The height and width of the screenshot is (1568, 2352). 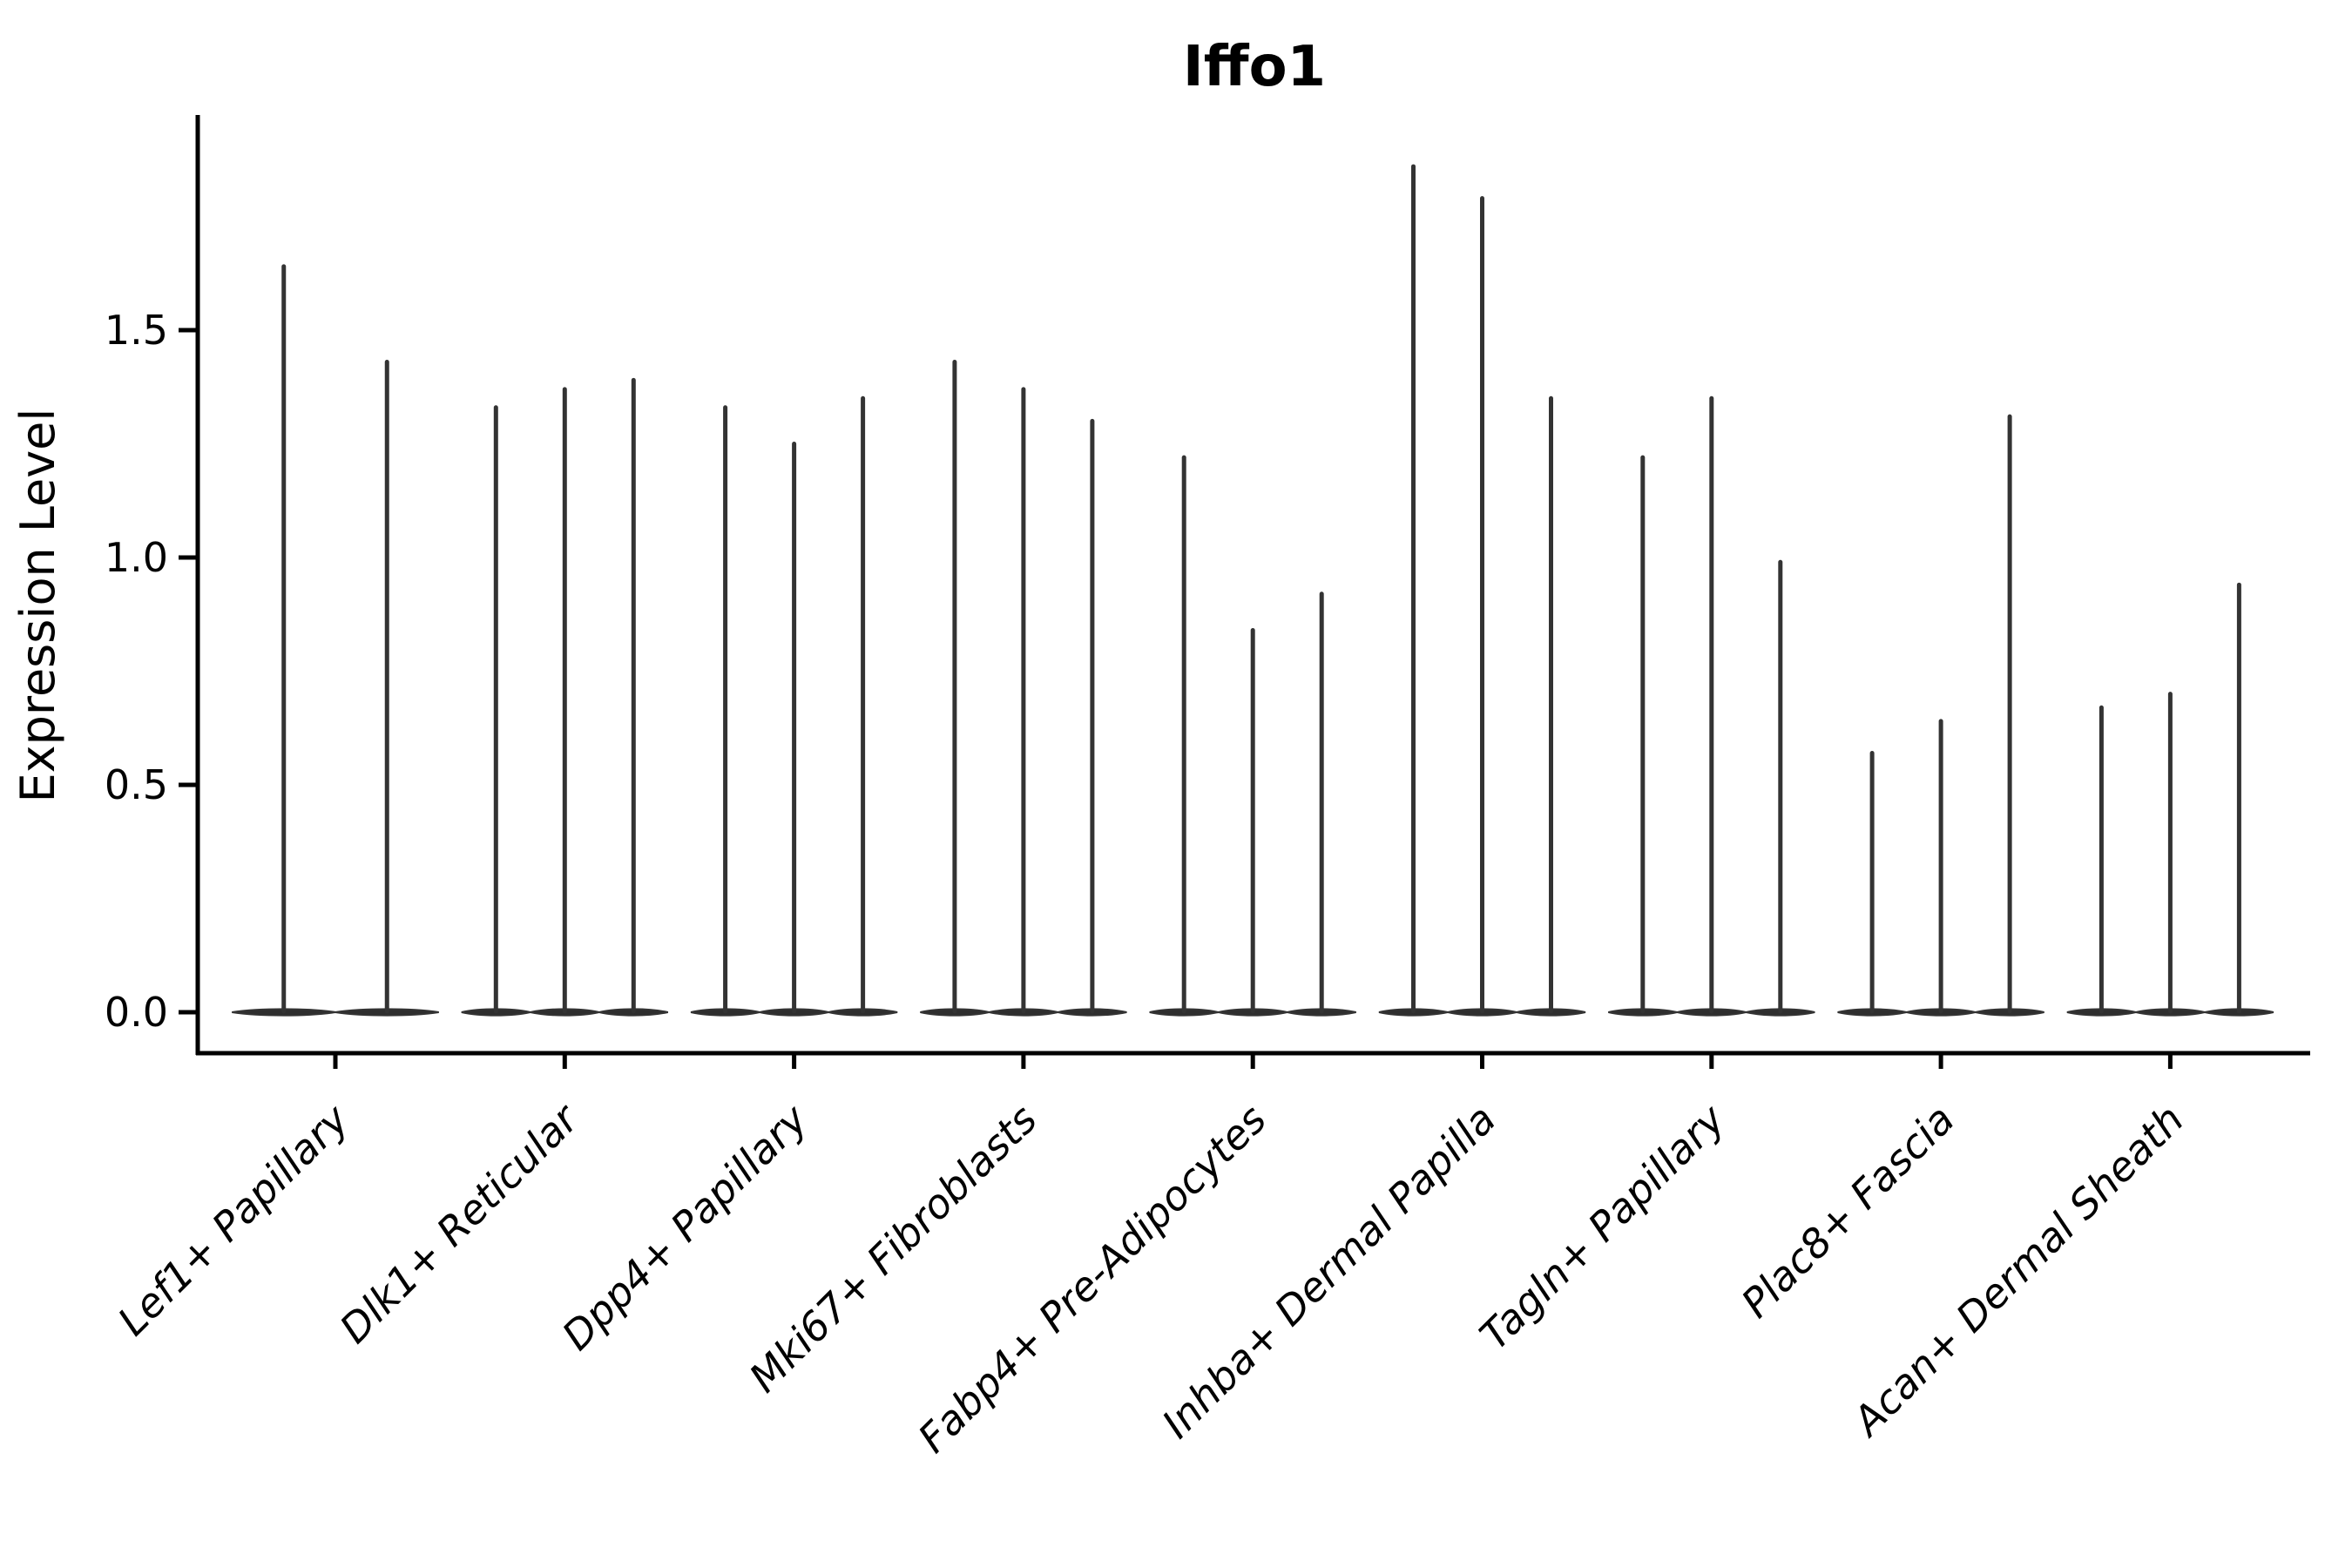 I want to click on y-tick-label: 0.0, so click(x=136, y=1013).